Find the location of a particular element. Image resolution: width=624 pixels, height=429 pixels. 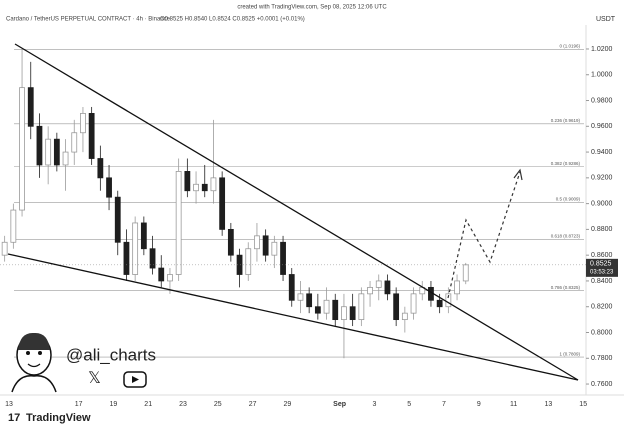

youtube-play is located at coordinates (135, 379).